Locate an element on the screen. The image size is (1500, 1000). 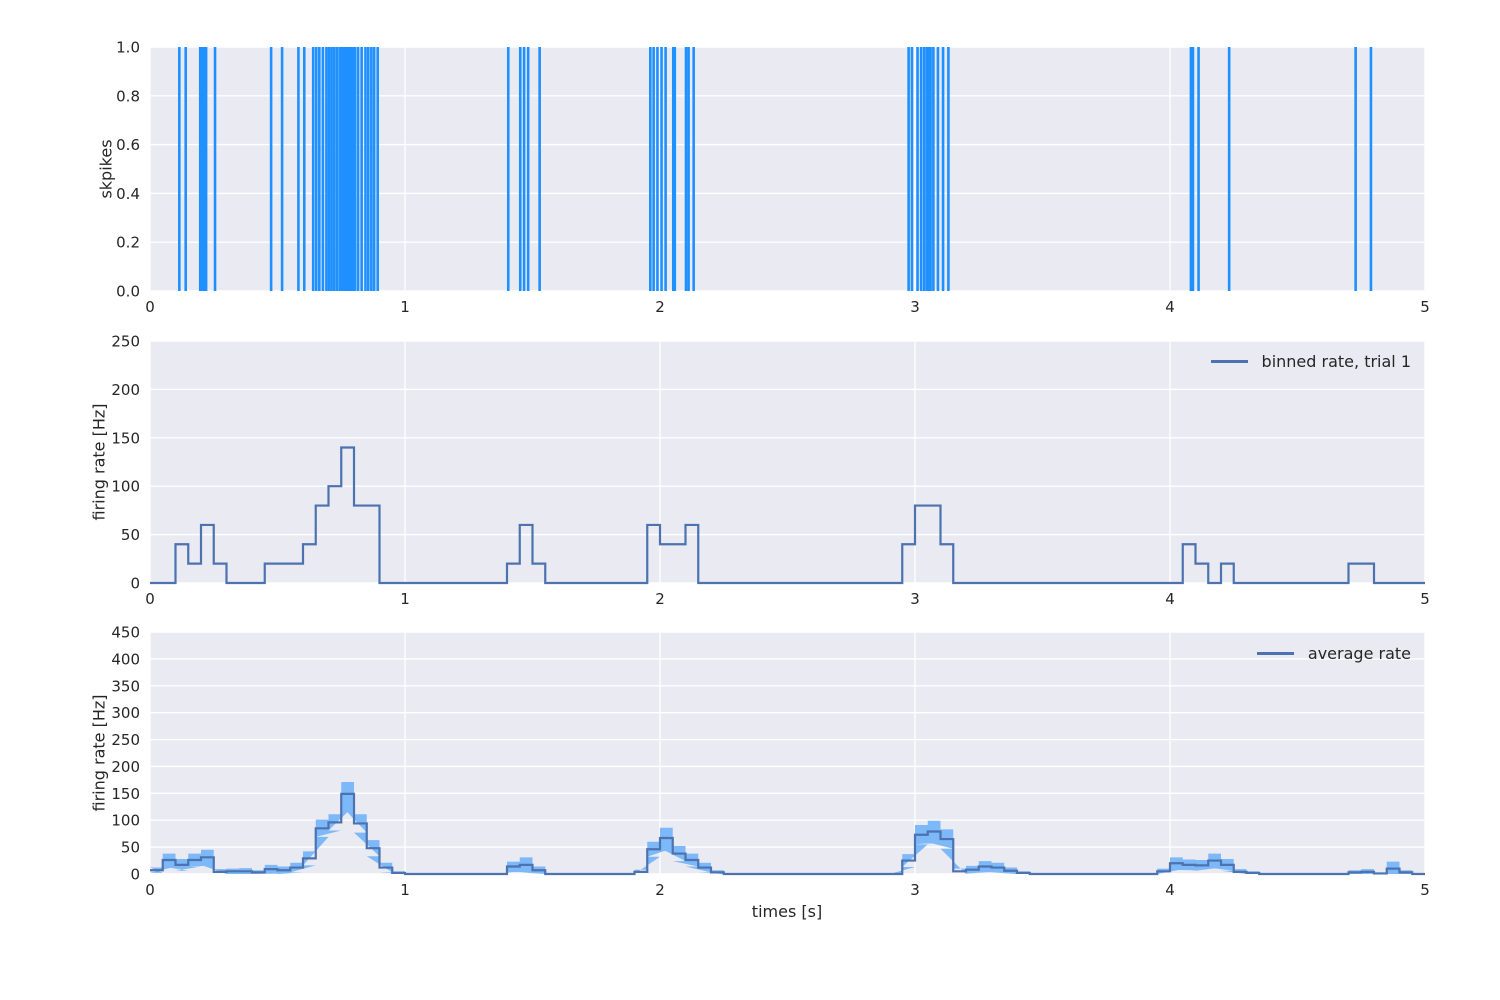
legend-average-rate: average rate is located at coordinates (1333, 653).